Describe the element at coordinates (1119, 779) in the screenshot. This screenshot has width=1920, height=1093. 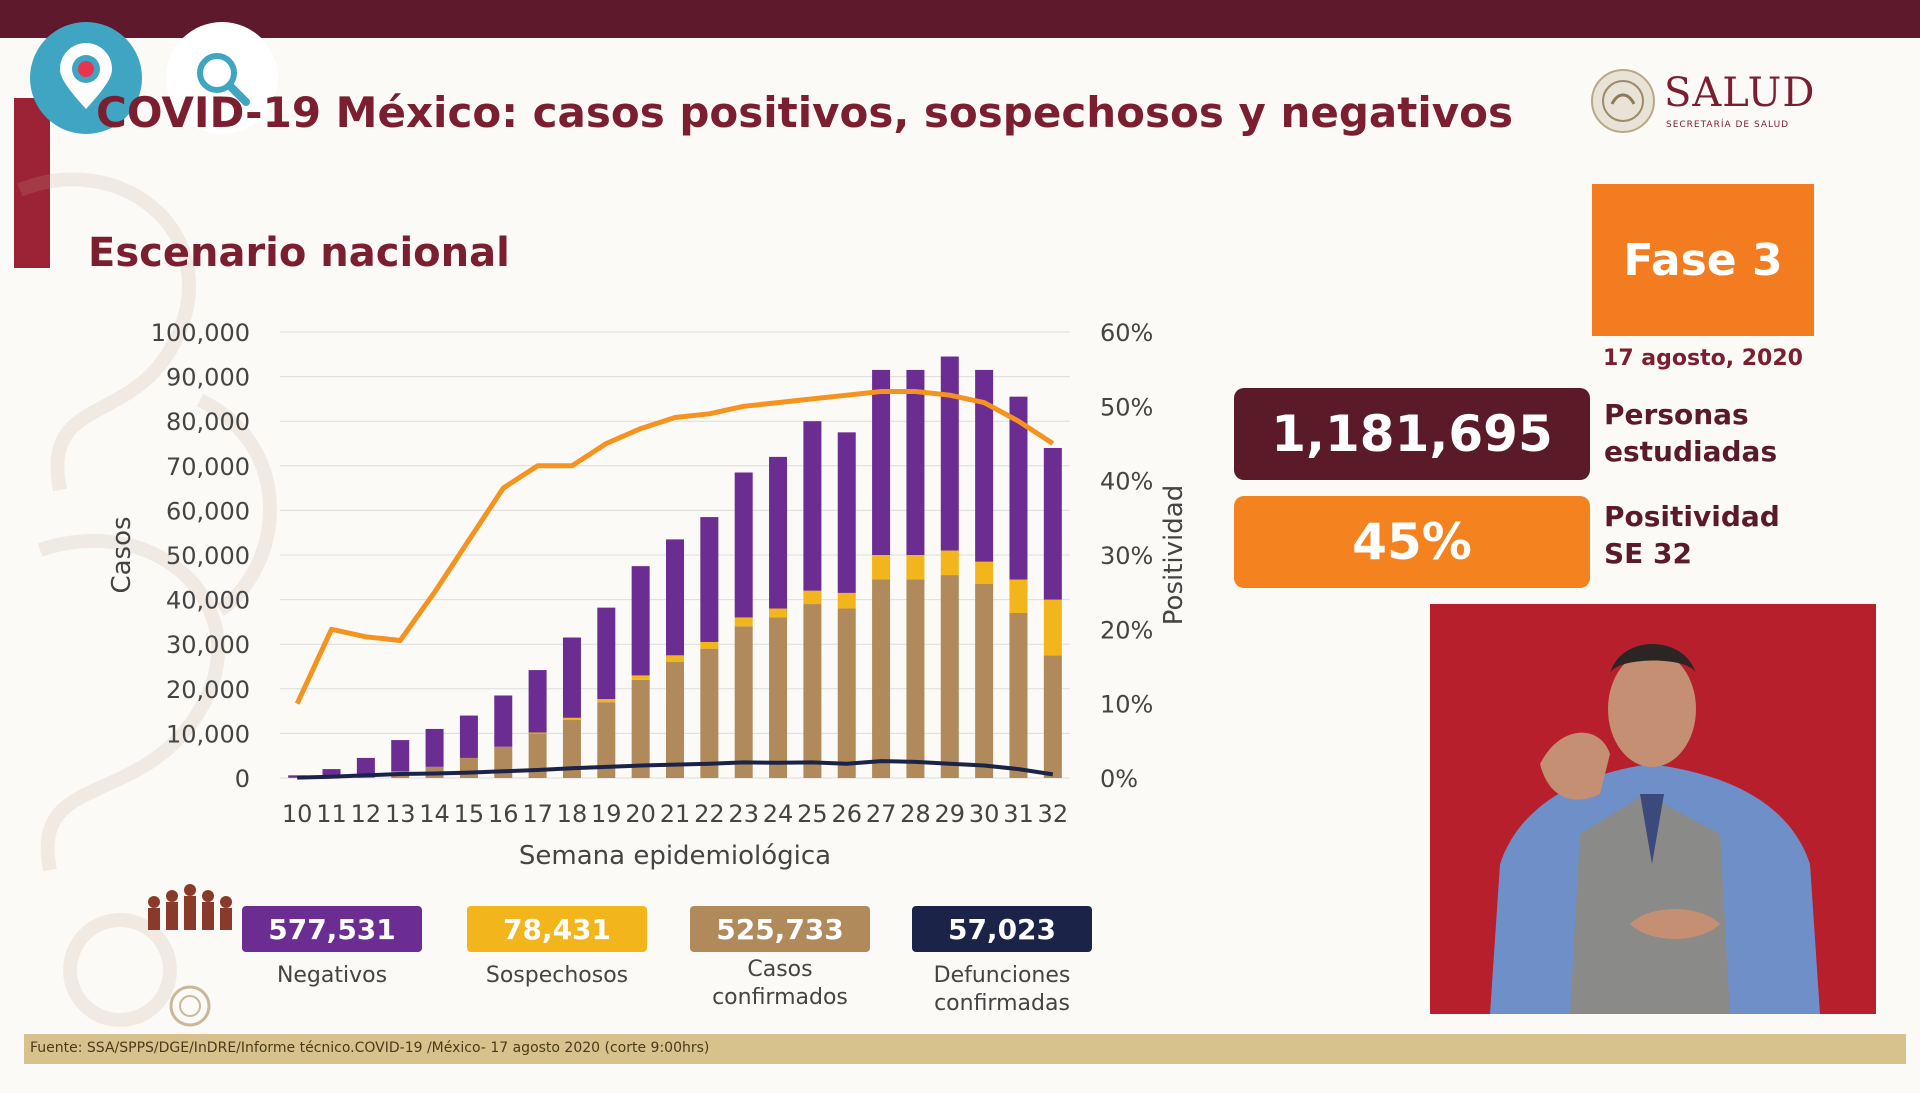
I see `y2-tick-label: 0%` at that location.